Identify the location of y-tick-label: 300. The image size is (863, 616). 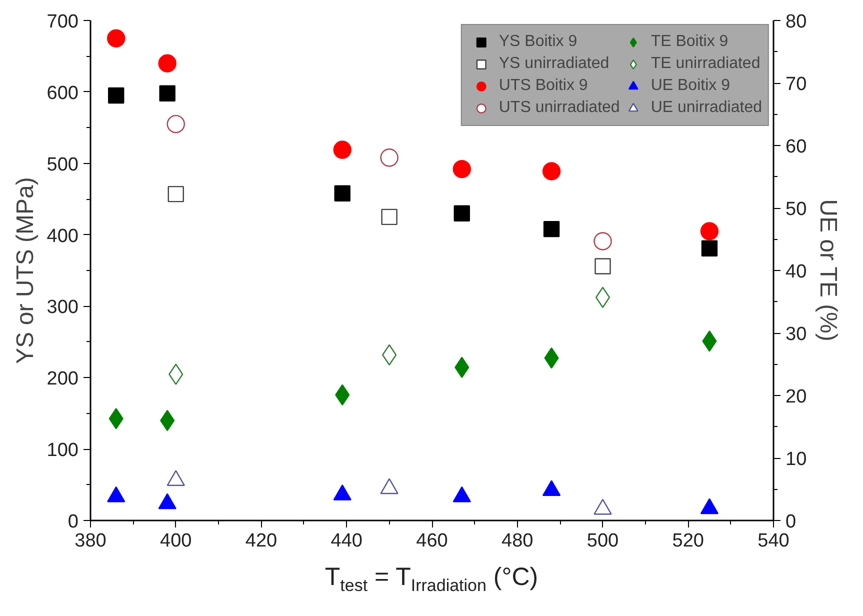
(62, 307).